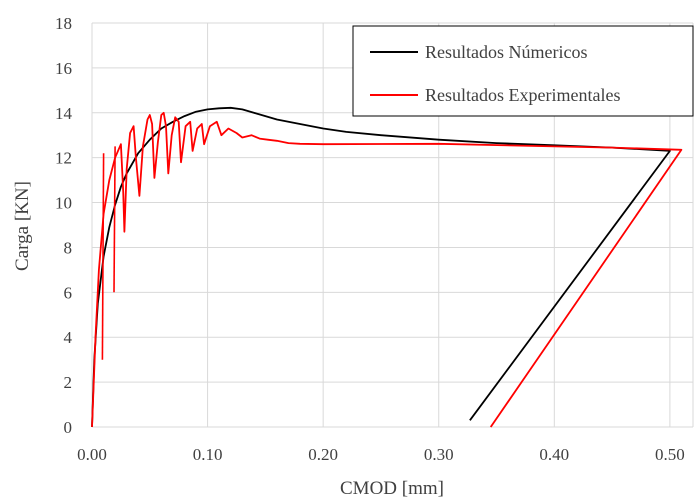 This screenshot has width=699, height=499. What do you see at coordinates (63, 23) in the screenshot?
I see `y-tick-label: 18` at bounding box center [63, 23].